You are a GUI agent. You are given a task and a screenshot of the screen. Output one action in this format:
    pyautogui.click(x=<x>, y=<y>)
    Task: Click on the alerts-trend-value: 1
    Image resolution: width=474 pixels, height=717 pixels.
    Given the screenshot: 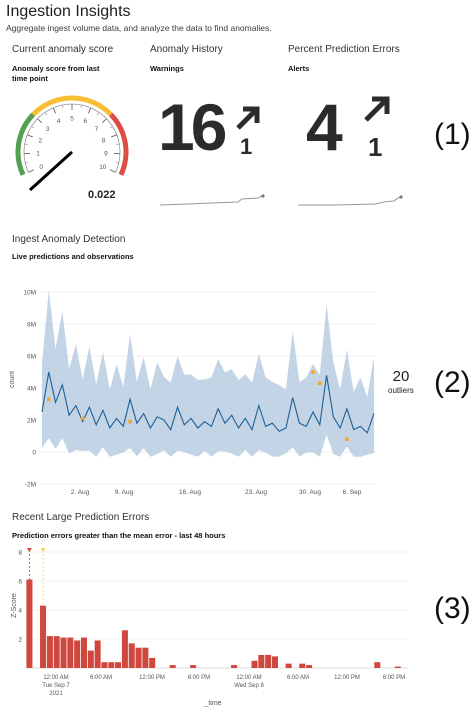 What is the action you would take?
    pyautogui.click(x=375, y=147)
    